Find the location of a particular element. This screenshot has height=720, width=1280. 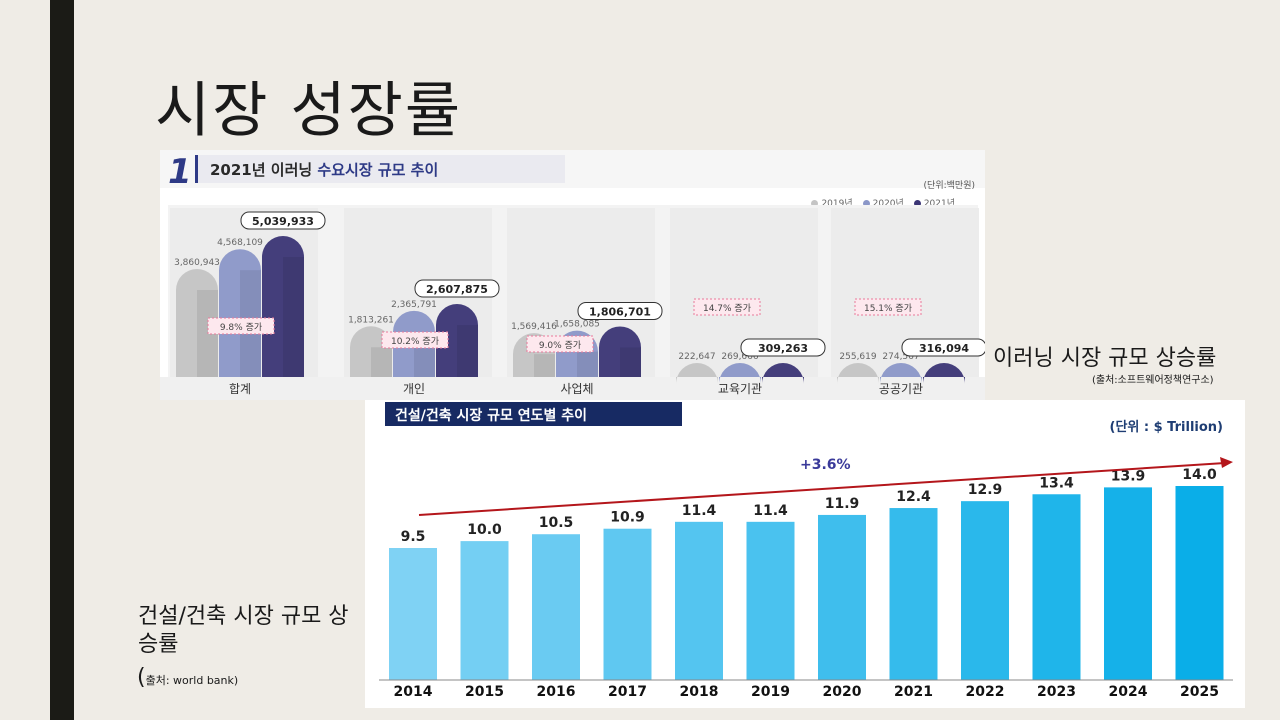

legend-item-2020: 2020년 is located at coordinates (883, 202).